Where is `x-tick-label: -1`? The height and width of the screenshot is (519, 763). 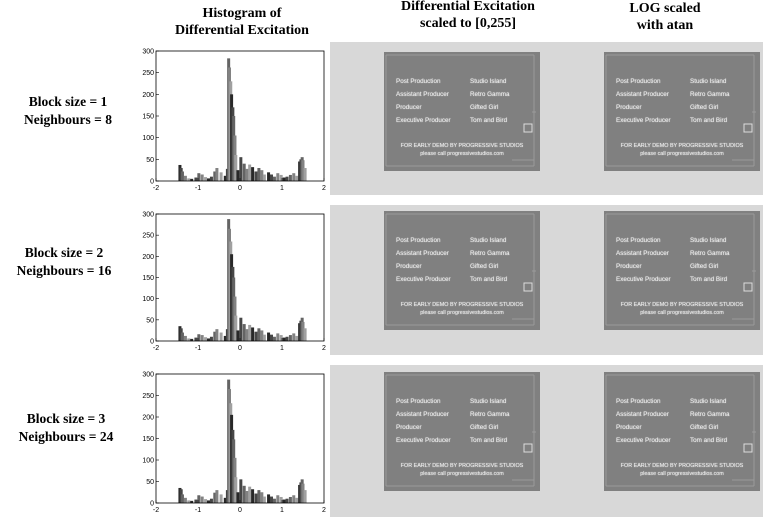 x-tick-label: -1 is located at coordinates (198, 510).